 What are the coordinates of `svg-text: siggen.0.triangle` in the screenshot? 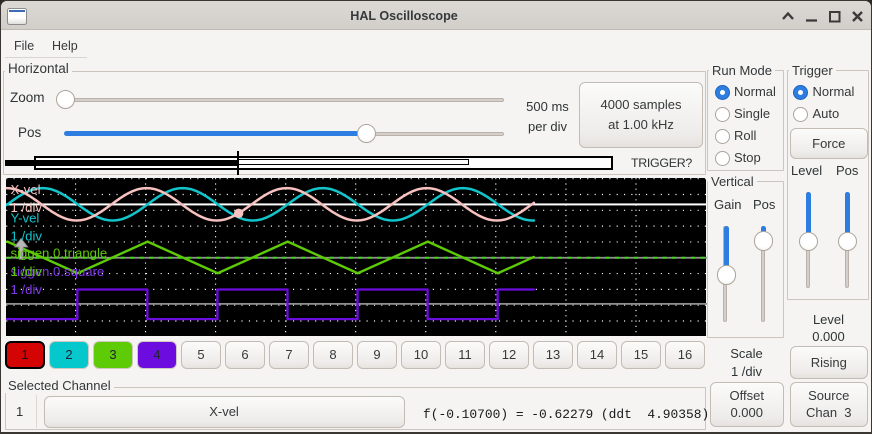 It's located at (58, 252).